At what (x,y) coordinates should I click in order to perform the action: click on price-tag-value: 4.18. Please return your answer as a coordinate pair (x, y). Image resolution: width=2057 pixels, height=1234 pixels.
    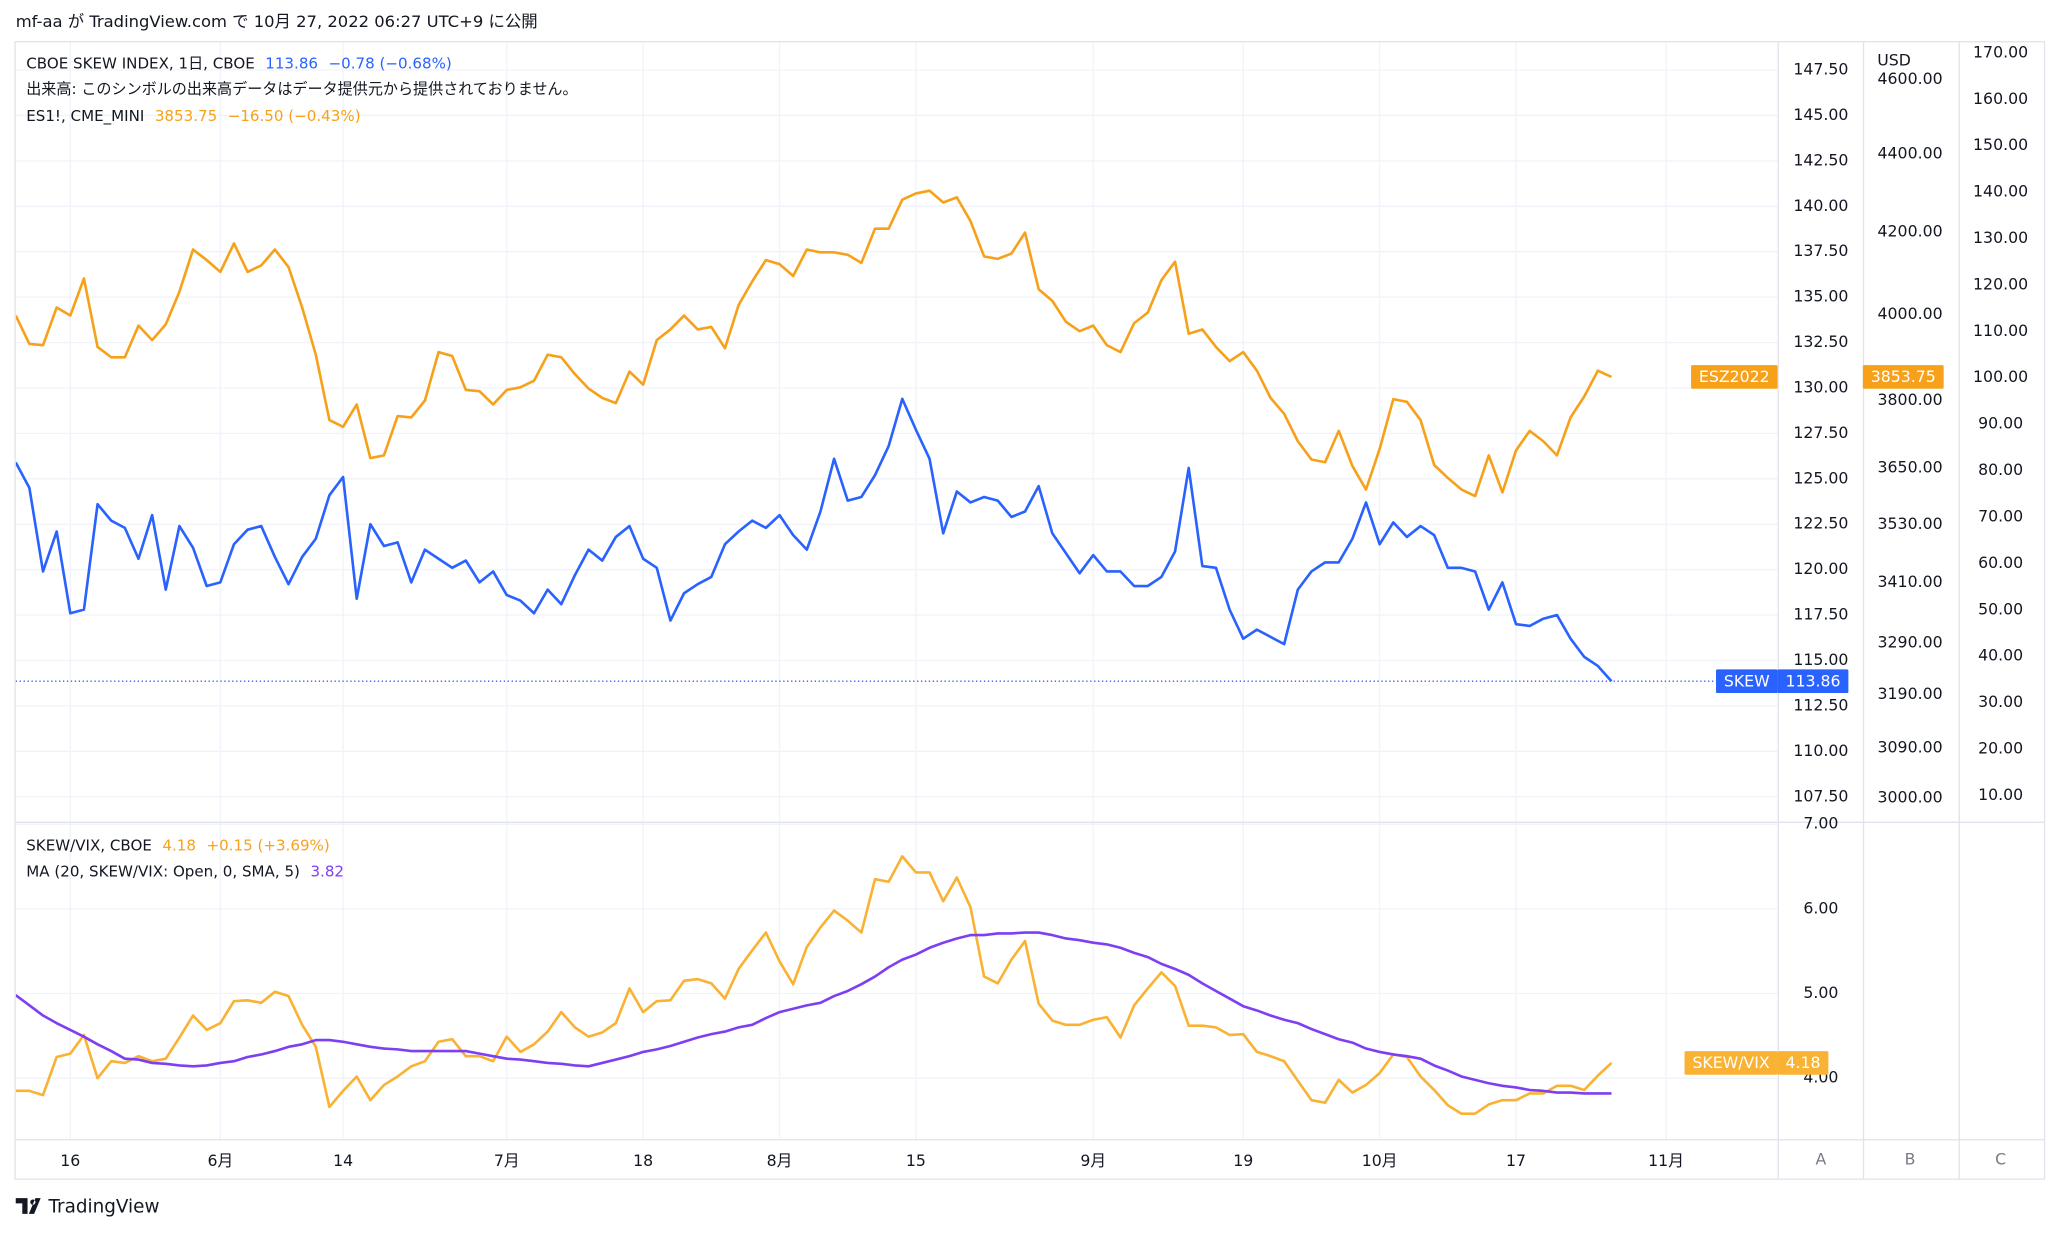
    Looking at the image, I should click on (1802, 1062).